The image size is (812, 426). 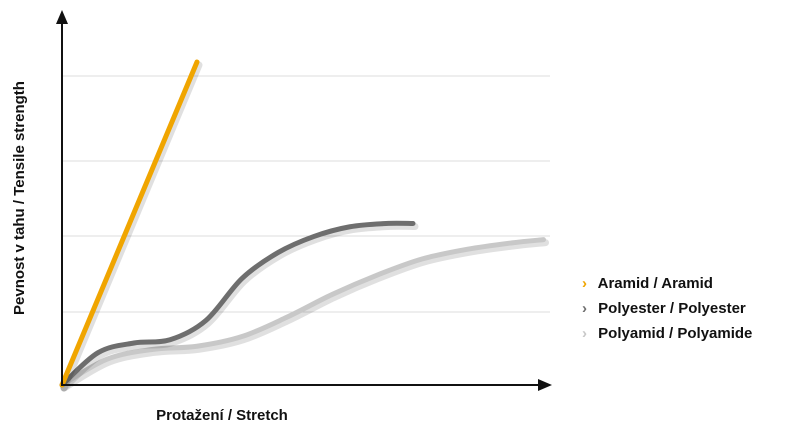 I want to click on y-axis-title: Pevnost v tahu / Tensile strength, so click(x=19, y=198).